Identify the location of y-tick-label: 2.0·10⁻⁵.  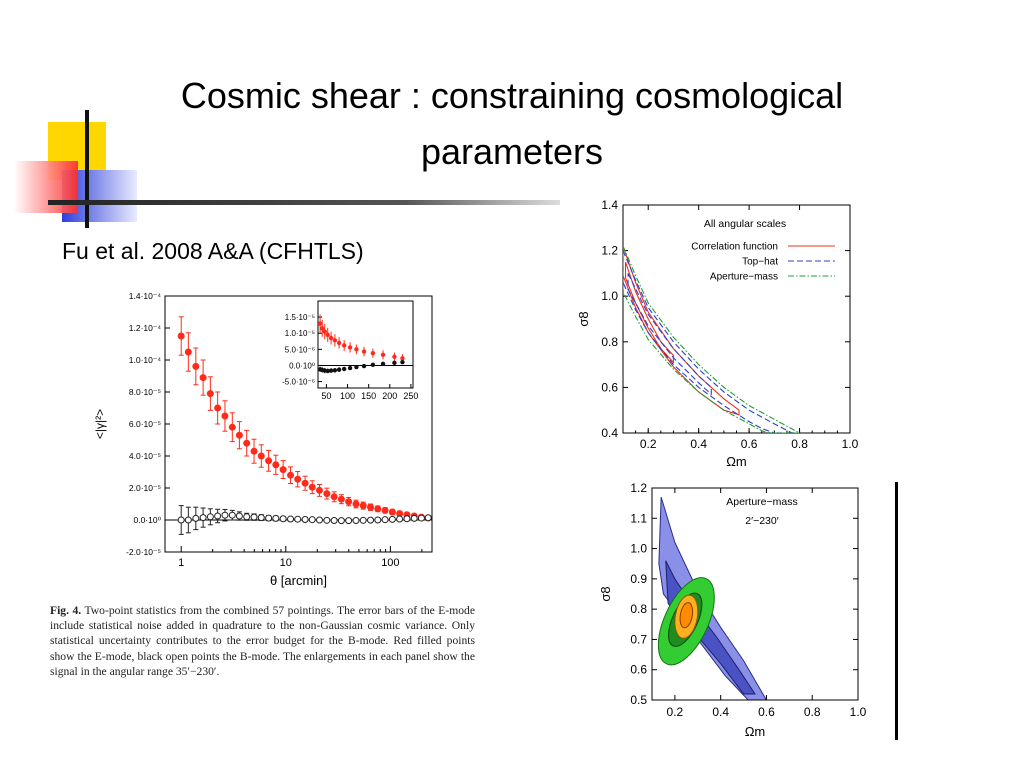
(145, 488).